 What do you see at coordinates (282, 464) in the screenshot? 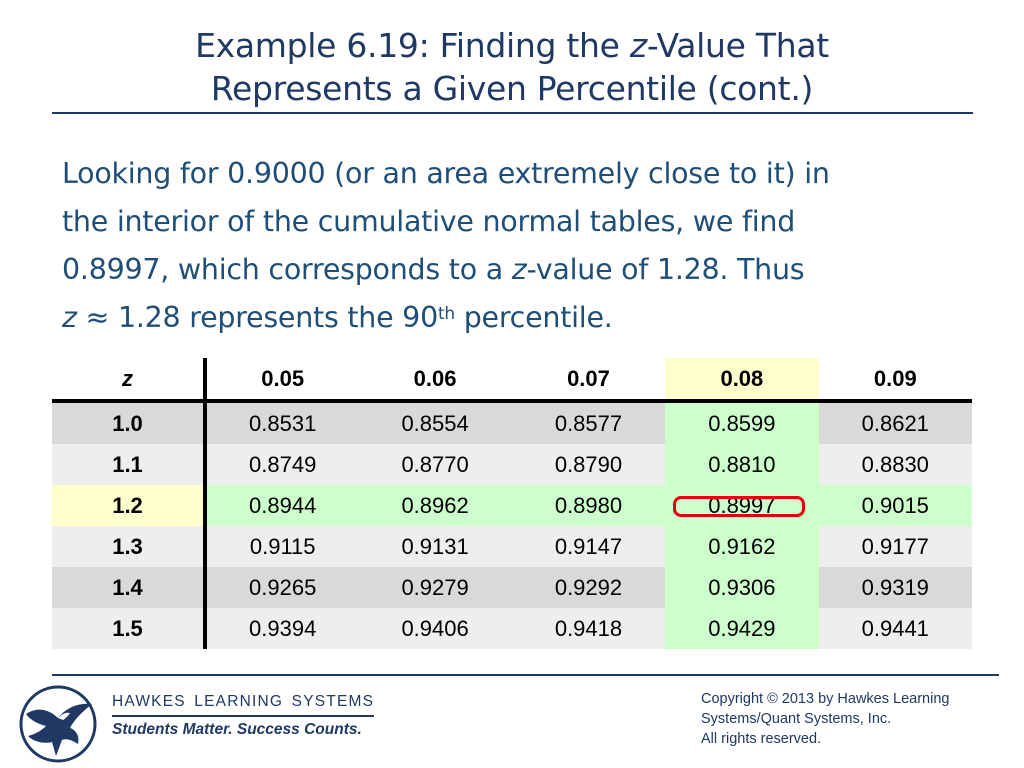
I see `table-cell: 0.8749` at bounding box center [282, 464].